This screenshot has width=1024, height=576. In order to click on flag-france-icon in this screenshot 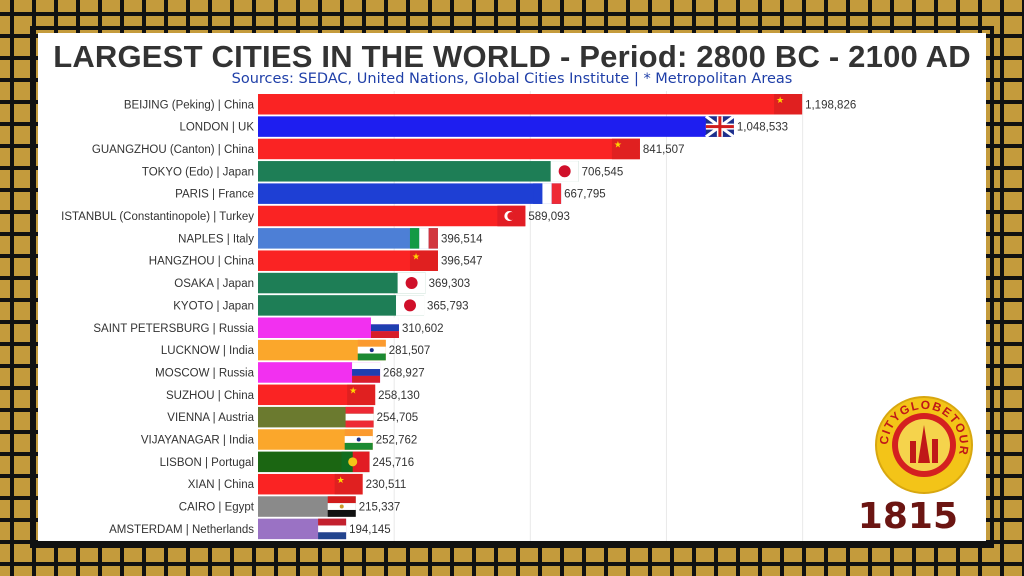, I will do `click(547, 193)`.